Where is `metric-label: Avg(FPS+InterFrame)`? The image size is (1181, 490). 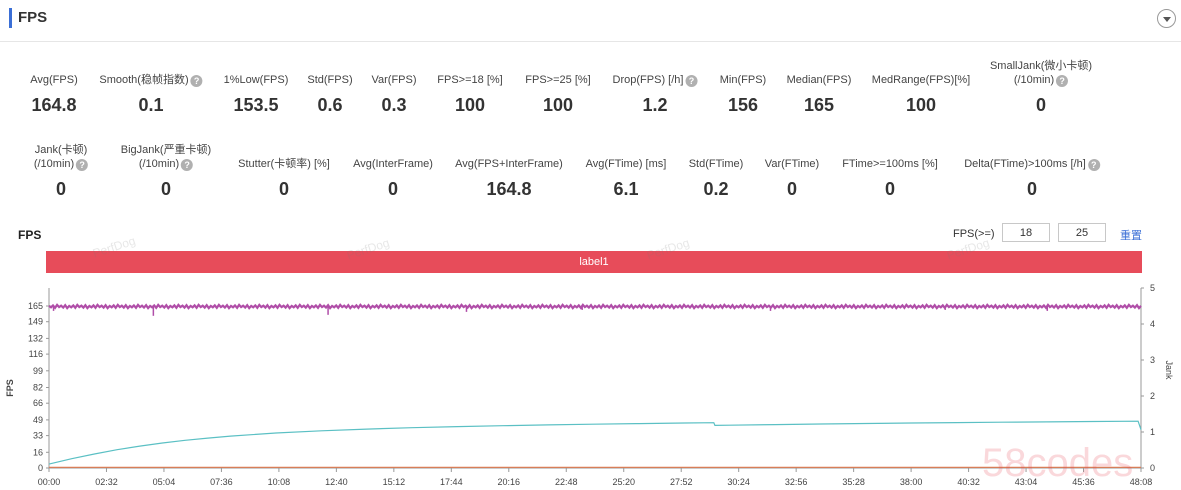 metric-label: Avg(FPS+InterFrame) is located at coordinates (509, 164).